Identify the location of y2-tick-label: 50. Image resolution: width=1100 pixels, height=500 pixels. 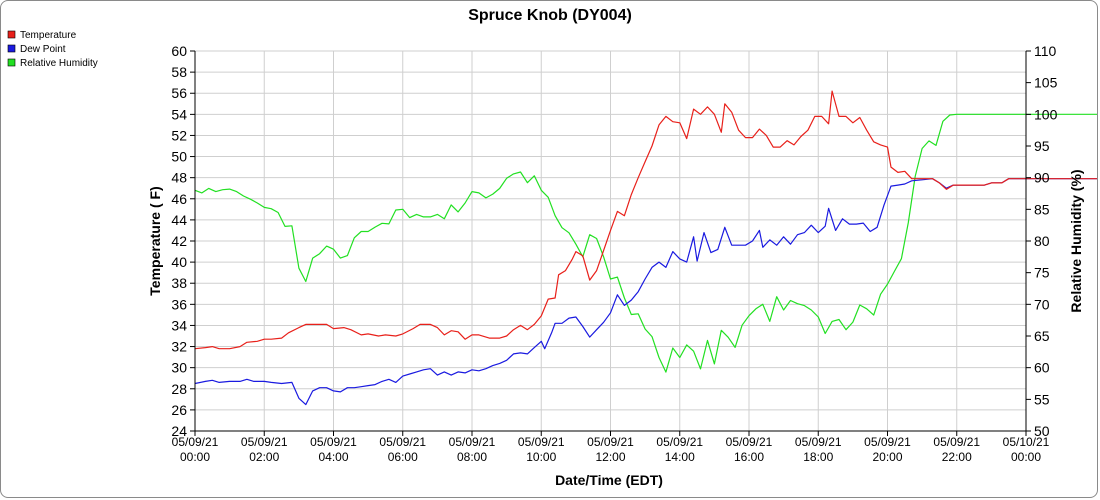
(1042, 431).